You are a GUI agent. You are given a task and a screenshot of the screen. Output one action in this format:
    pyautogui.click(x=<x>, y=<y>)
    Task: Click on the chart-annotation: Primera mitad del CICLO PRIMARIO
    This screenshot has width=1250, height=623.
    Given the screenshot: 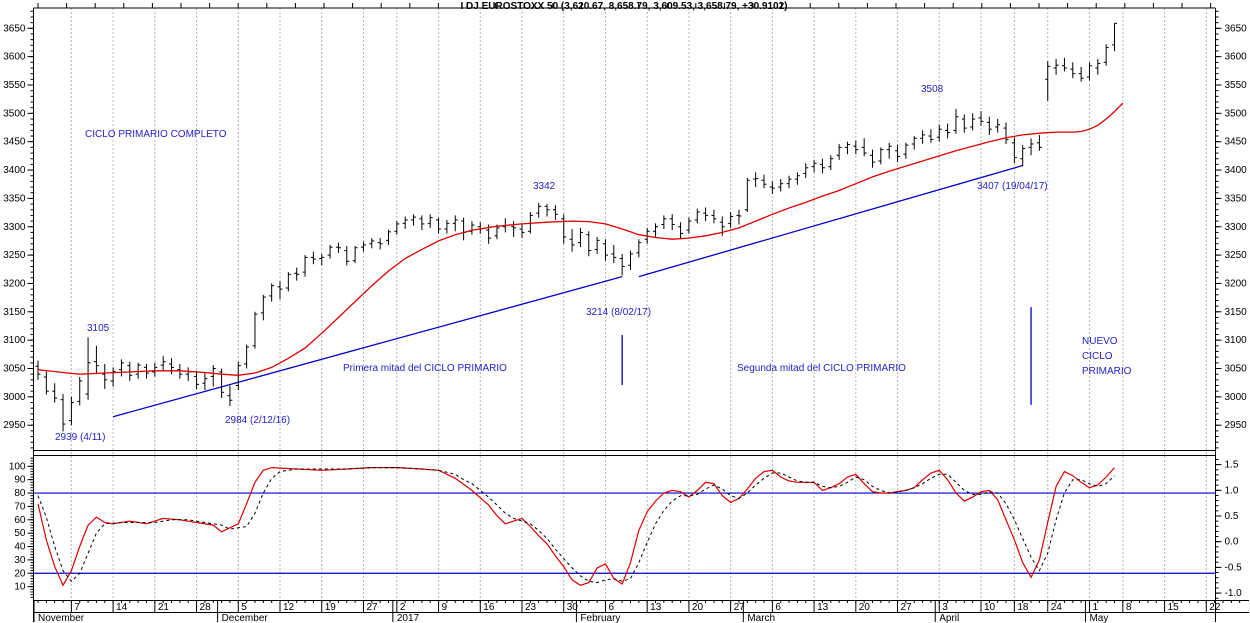 What is the action you would take?
    pyautogui.click(x=425, y=368)
    